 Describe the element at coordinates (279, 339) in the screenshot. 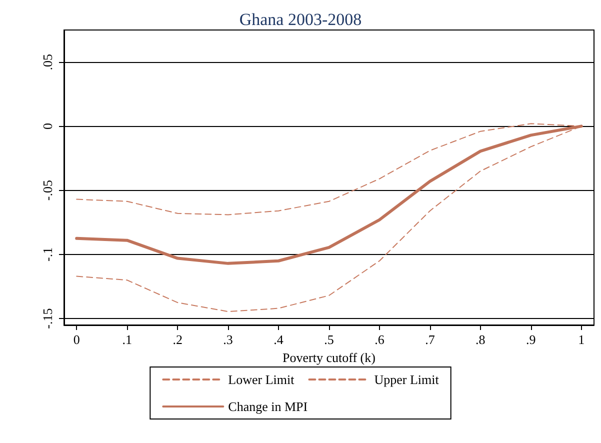

I see `x-tick-label: .4` at that location.